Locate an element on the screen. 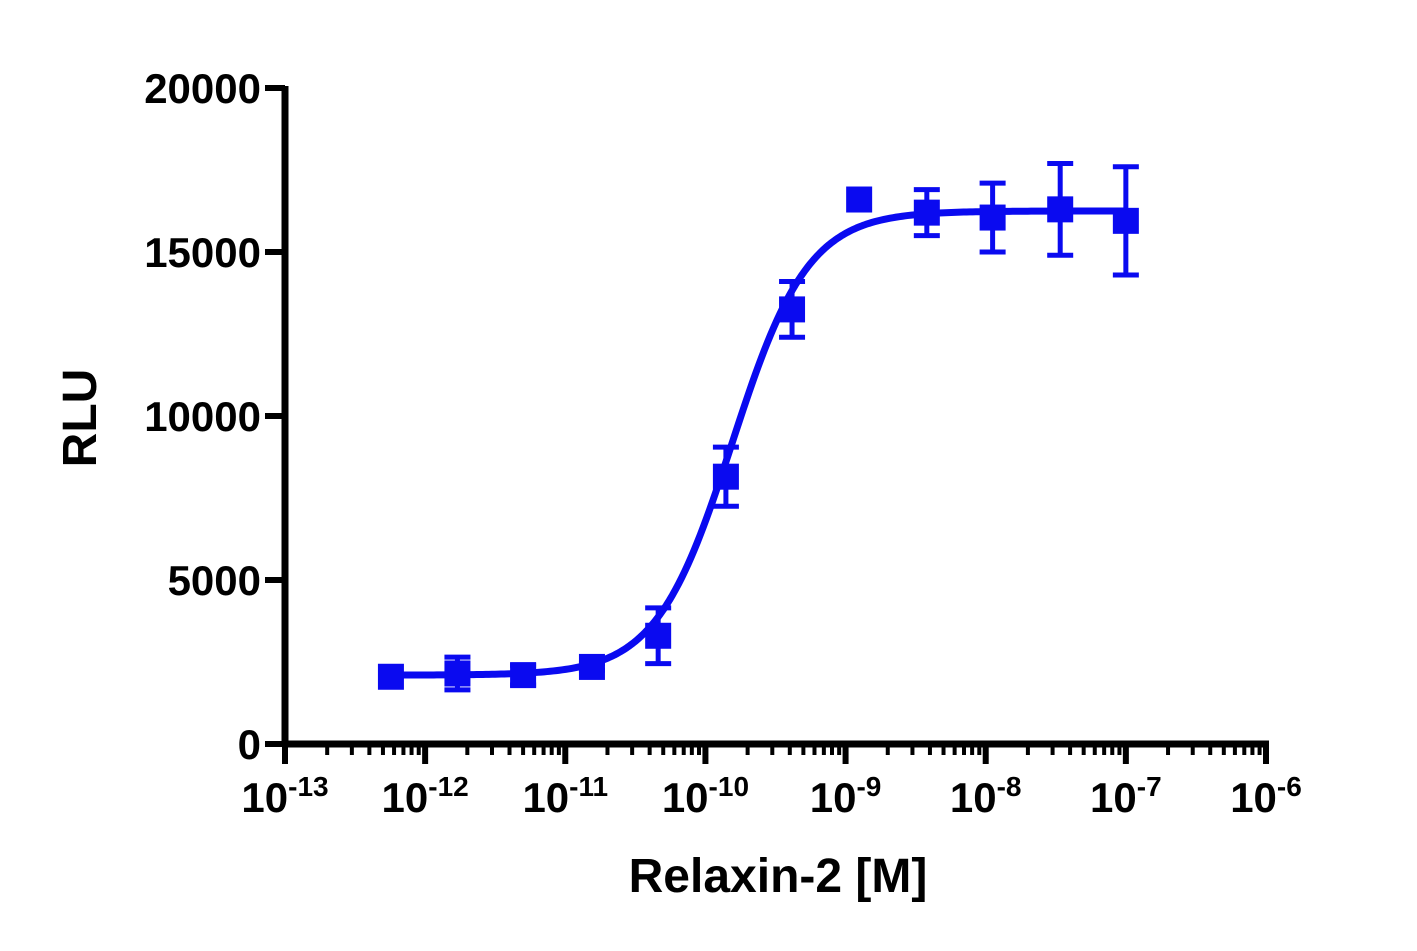 The width and height of the screenshot is (1417, 951). x-tick-label-exponent: -12 is located at coordinates (448, 786).